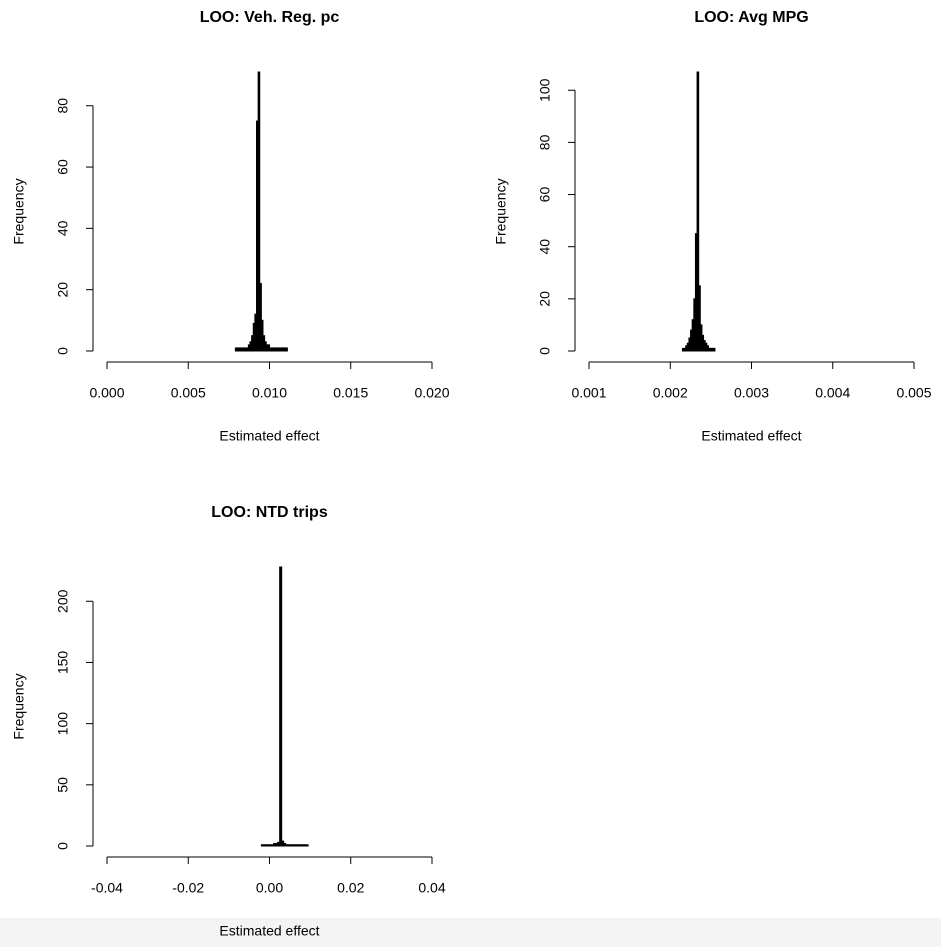 Image resolution: width=941 pixels, height=947 pixels. Describe the element at coordinates (751, 17) in the screenshot. I see `chart-title: LOO: Avg MPG` at that location.